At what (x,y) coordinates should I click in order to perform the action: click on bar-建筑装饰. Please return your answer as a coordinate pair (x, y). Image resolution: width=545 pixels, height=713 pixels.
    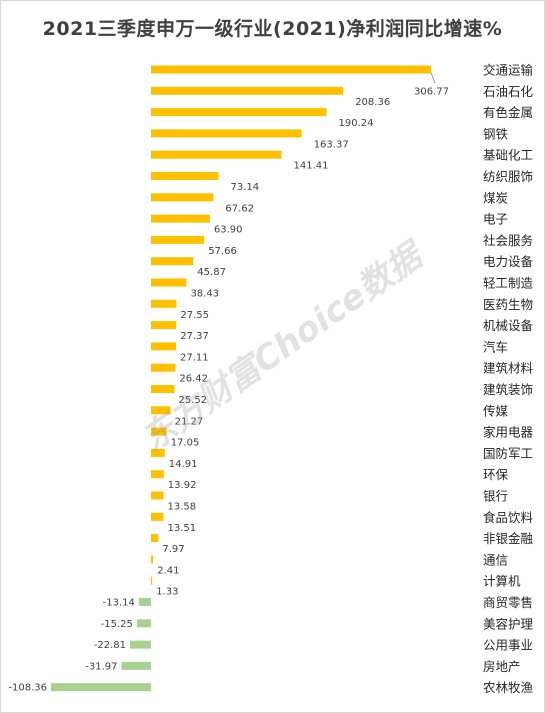
    Looking at the image, I should click on (163, 389).